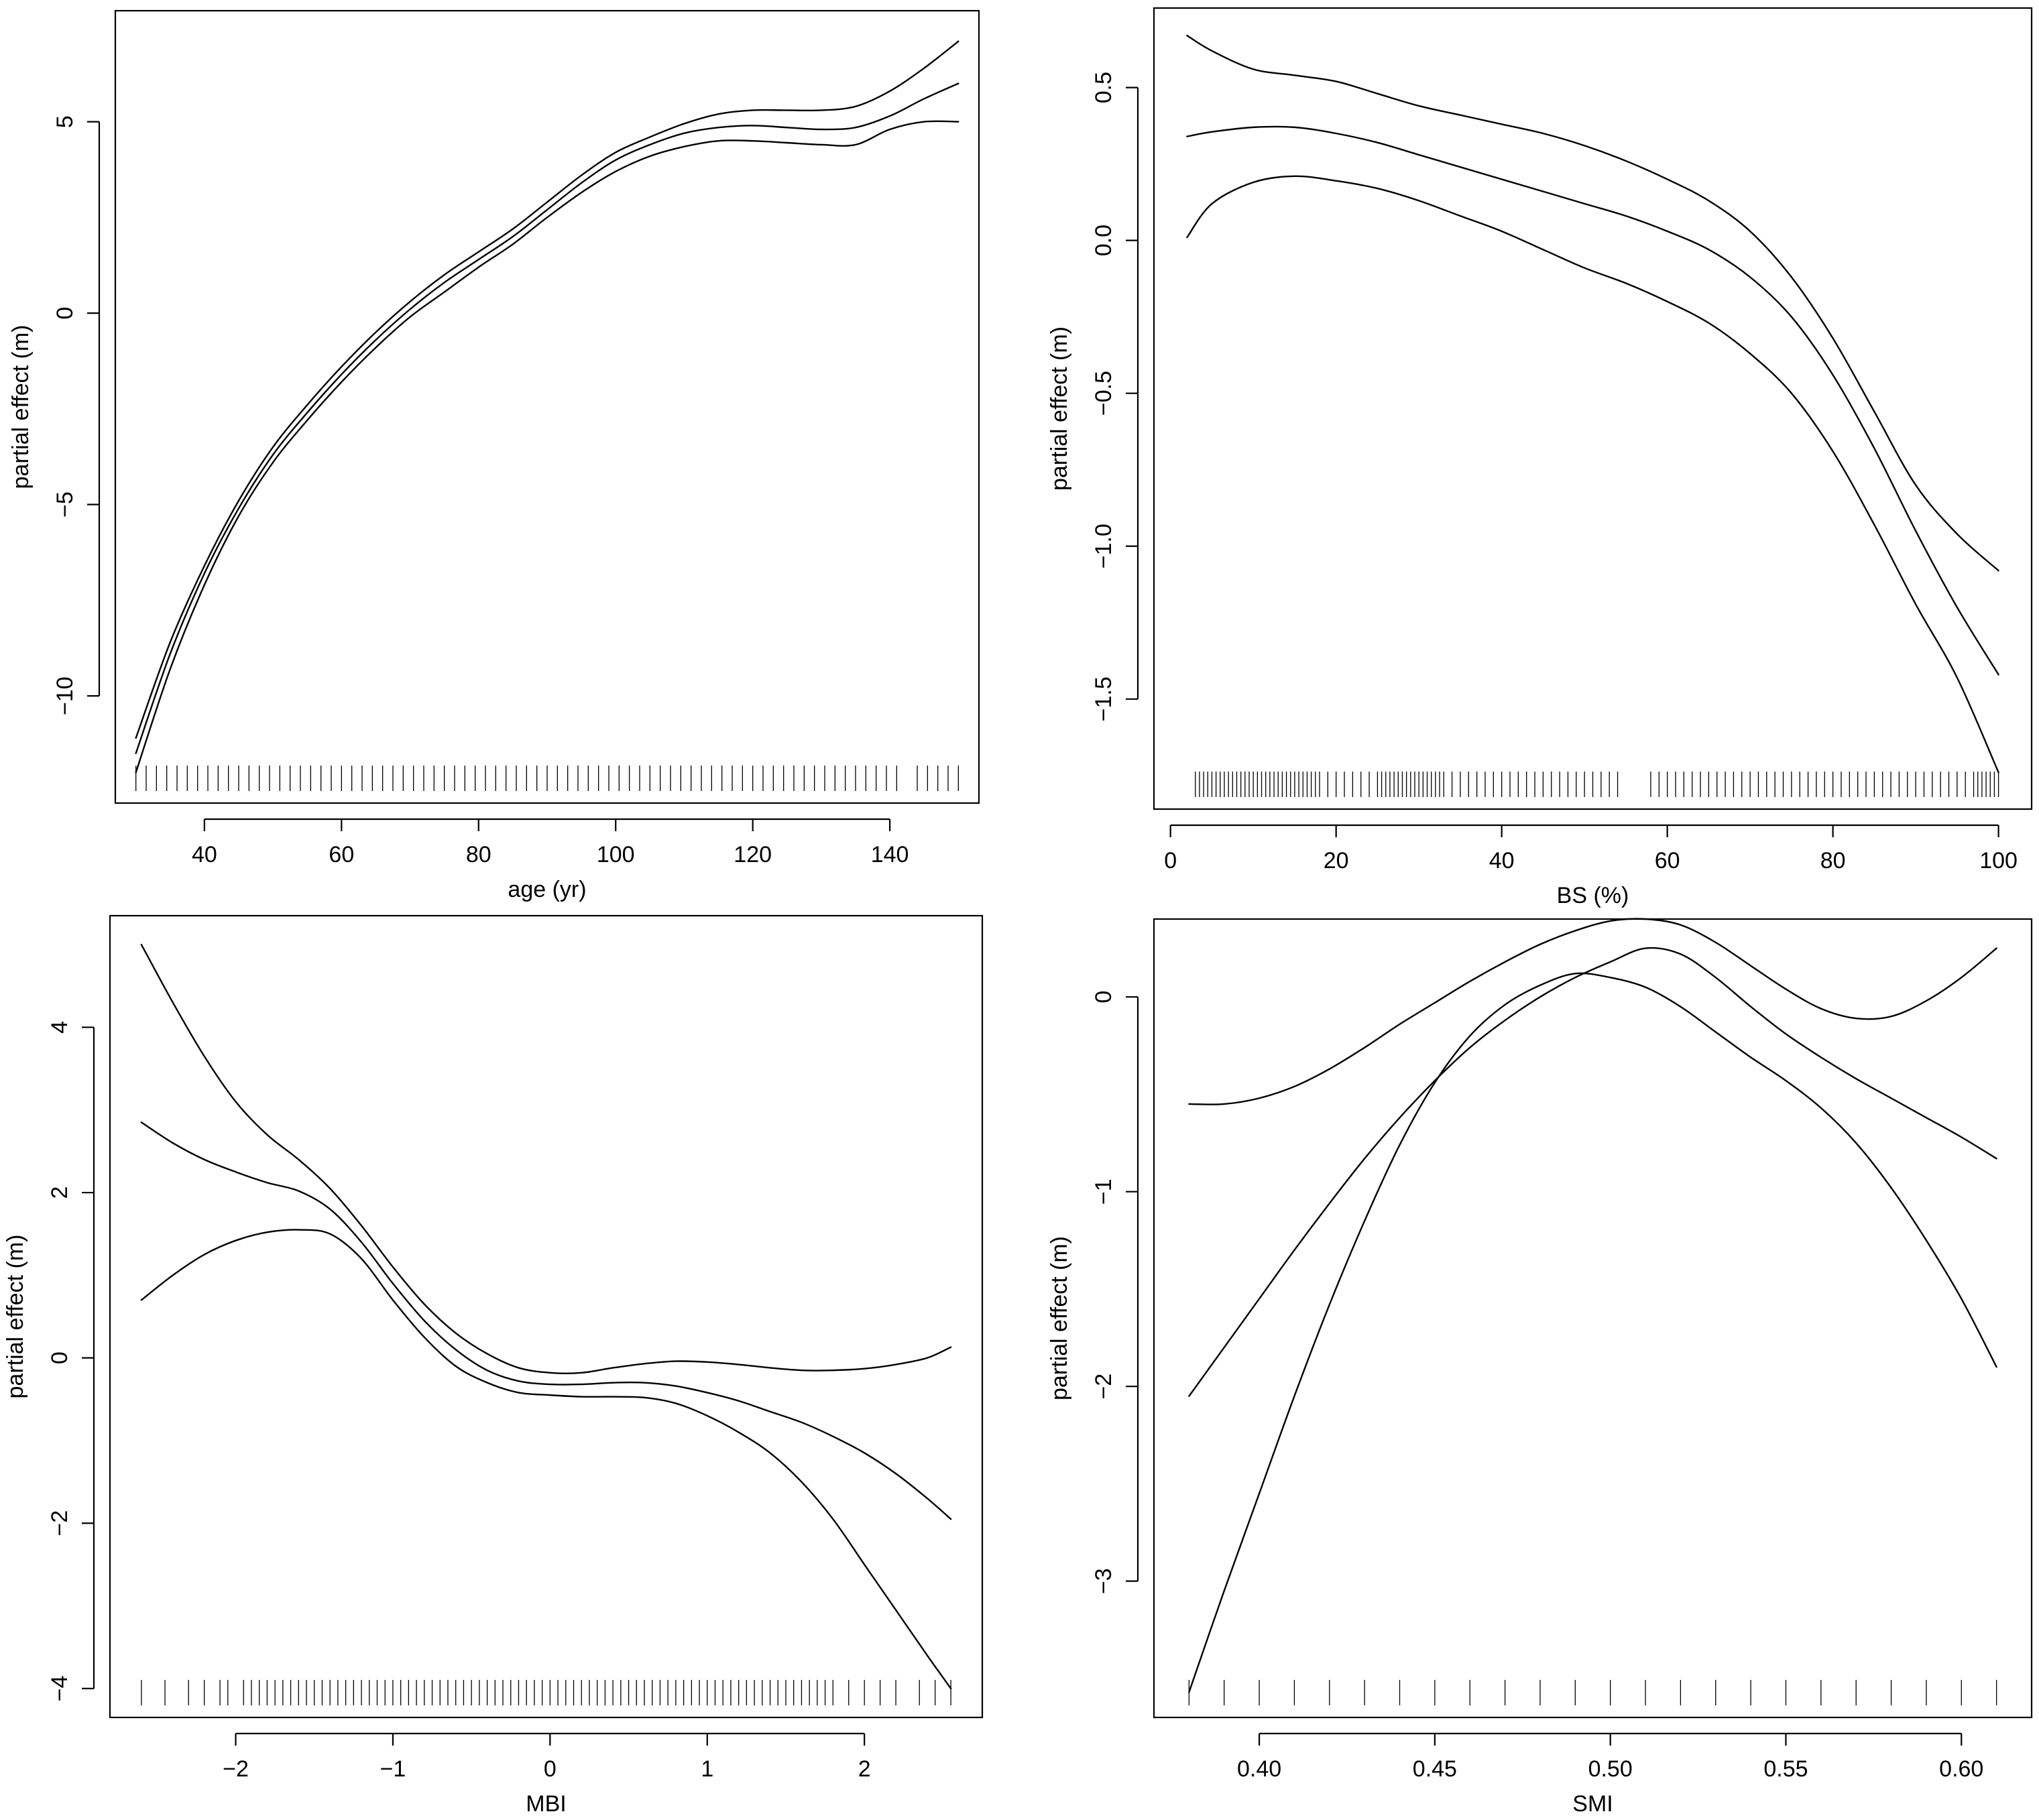  Describe the element at coordinates (1103, 546) in the screenshot. I see `y-tick-label: −1.0` at that location.